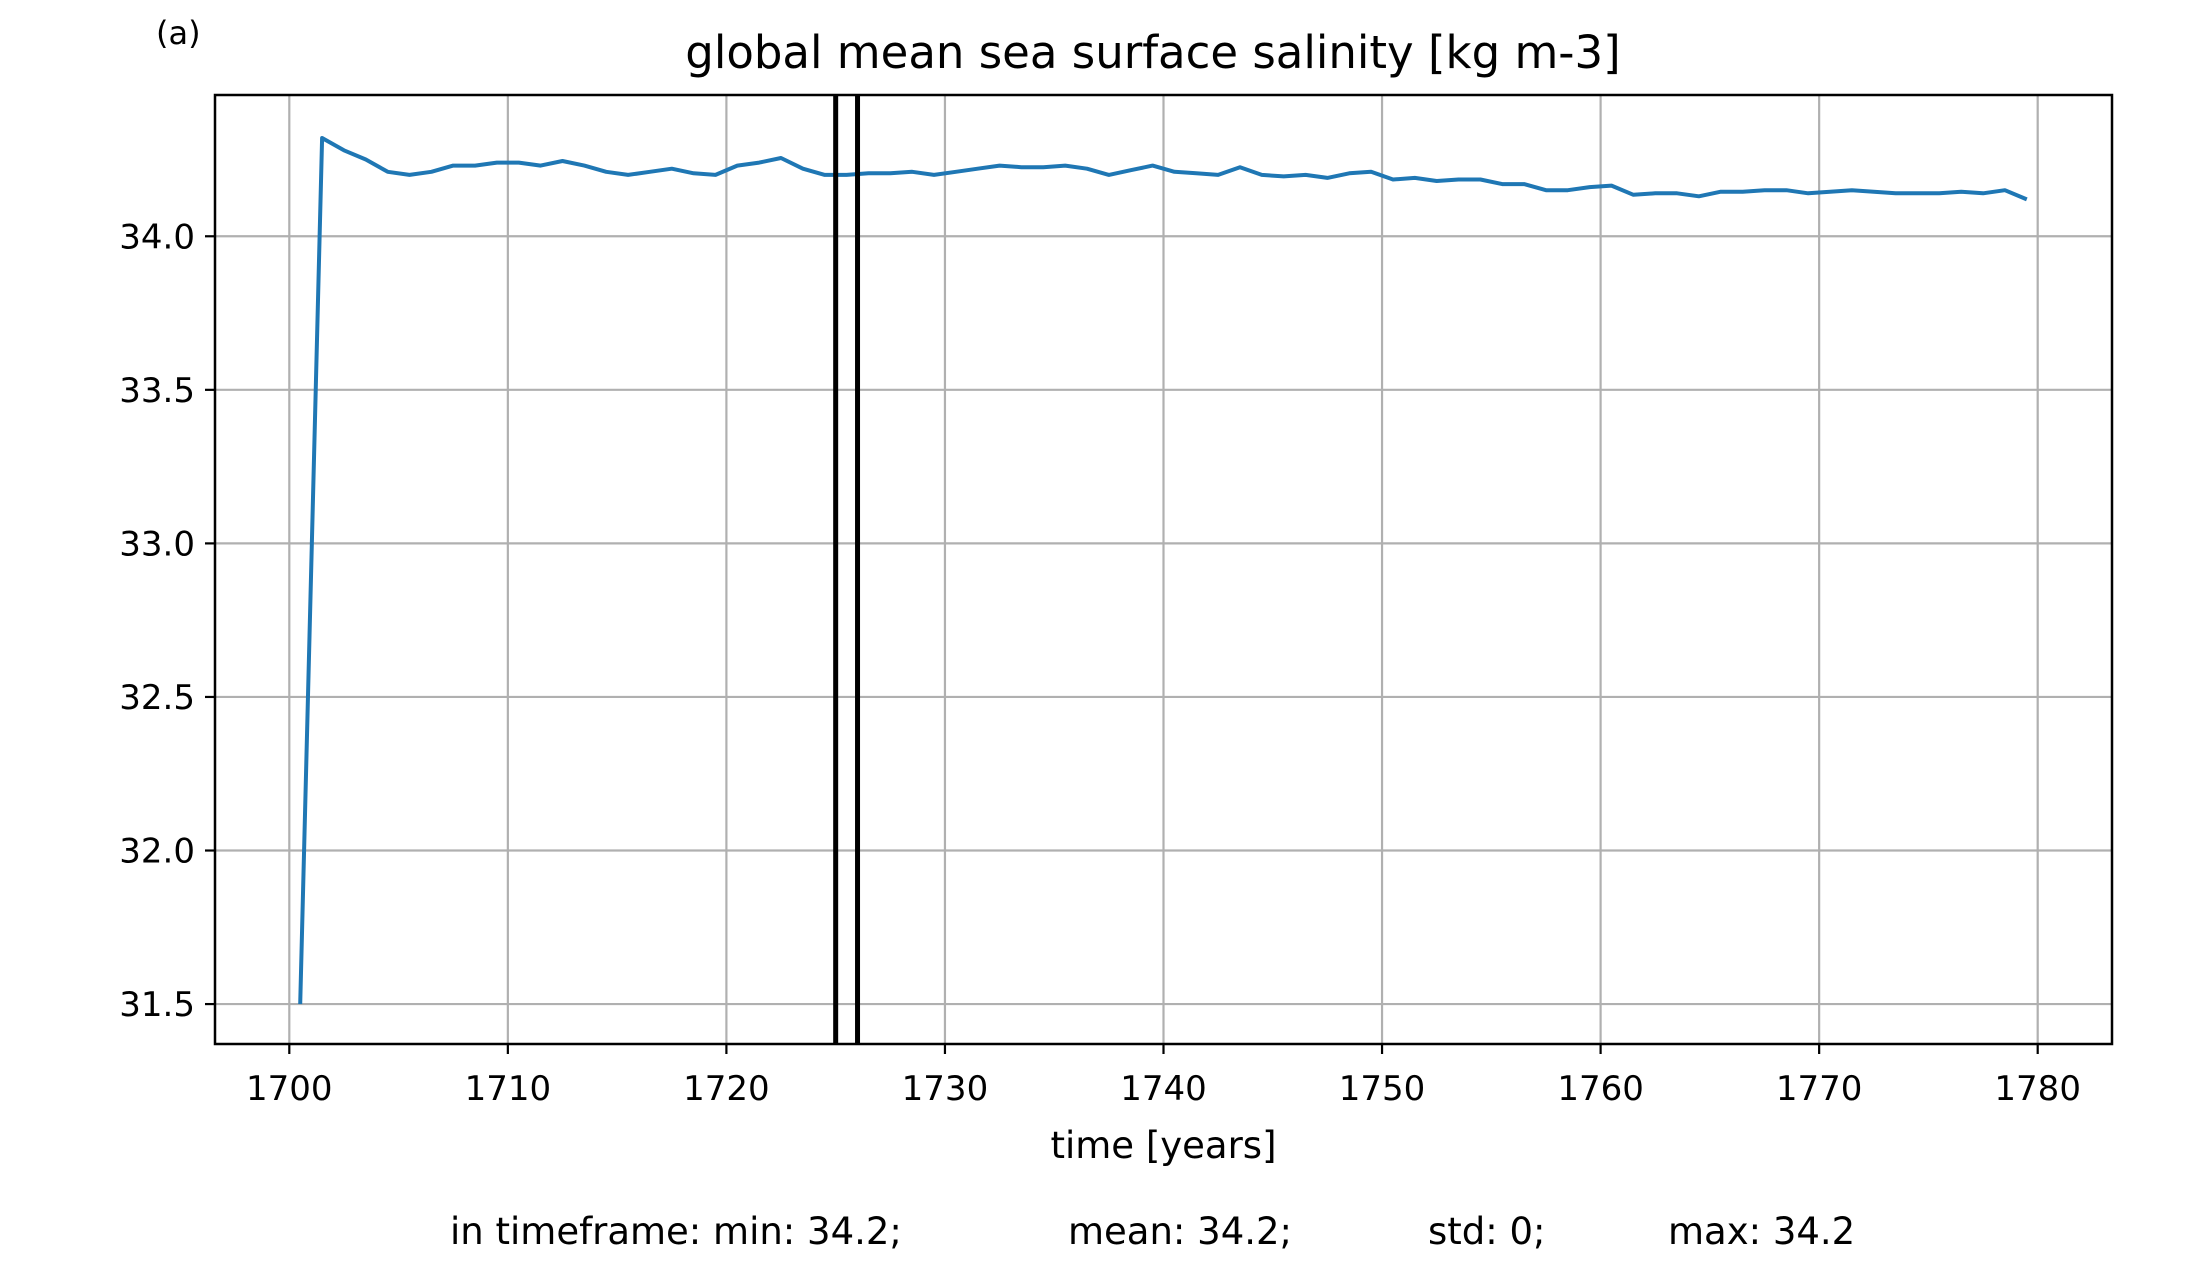  Describe the element at coordinates (167, 621) in the screenshot. I see `y-axis-ticks: 31.5 32.0 32.5 33.0 33.5 34.0` at that location.